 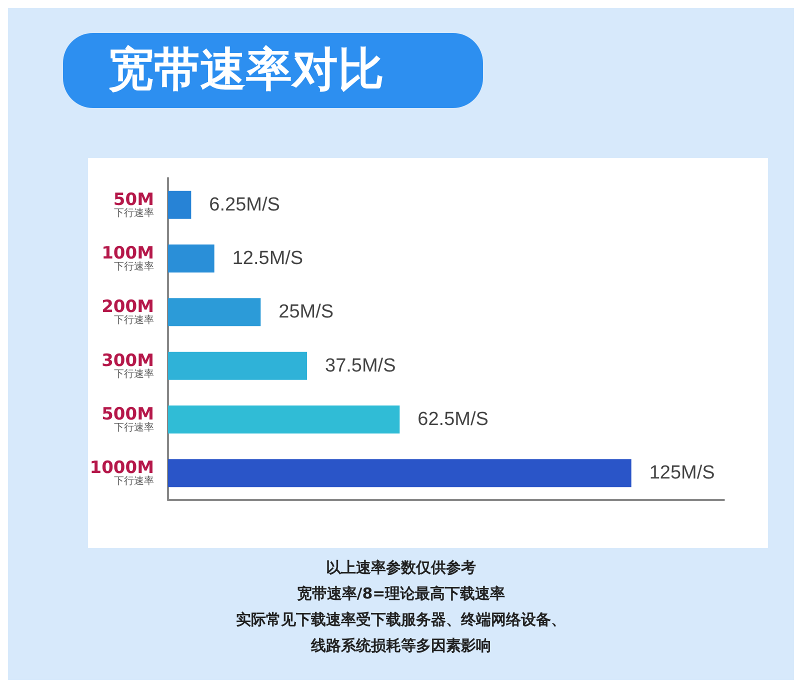 I want to click on y-tick-label: 50M 下行速率, so click(x=133, y=204).